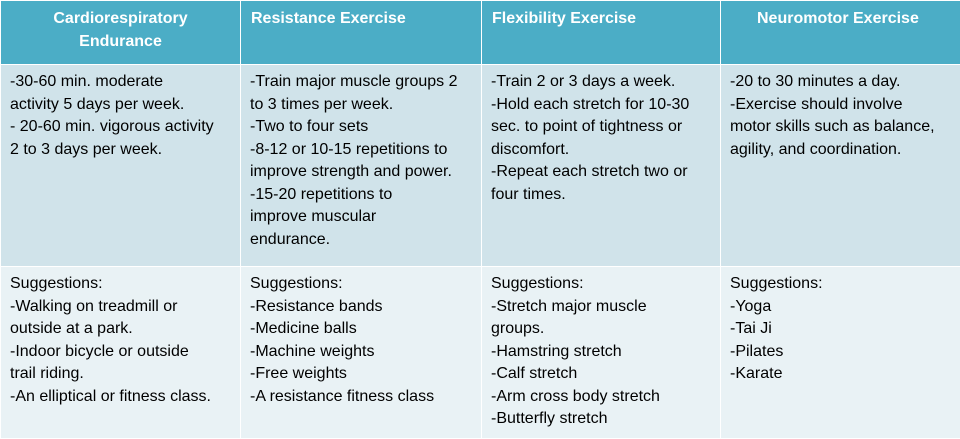 The width and height of the screenshot is (960, 439). Describe the element at coordinates (349, 149) in the screenshot. I see `cell-text-line: -8-12 or 10-15 repetitions to` at that location.